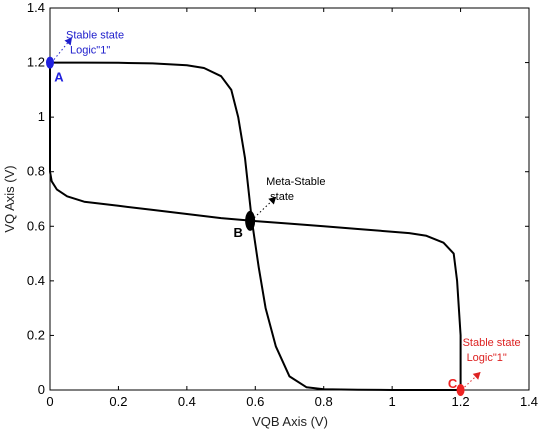 This screenshot has height=432, width=550. I want to click on y-tick-label: 0.2, so click(36, 334).